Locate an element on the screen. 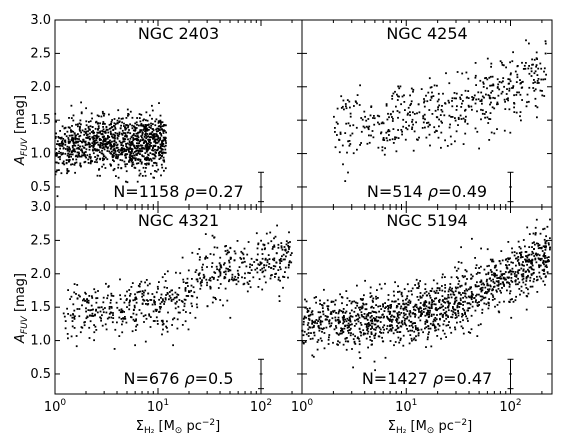 Image resolution: width=581 pixels, height=436 pixels. panel-stats: N=1158 ρ=0.27 is located at coordinates (178, 191).